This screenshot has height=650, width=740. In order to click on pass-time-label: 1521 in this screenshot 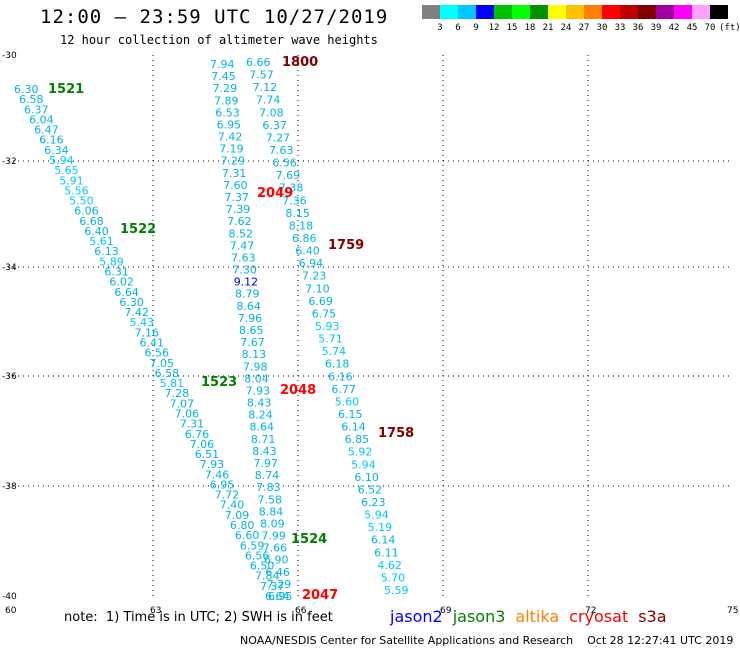, I will do `click(66, 89)`.